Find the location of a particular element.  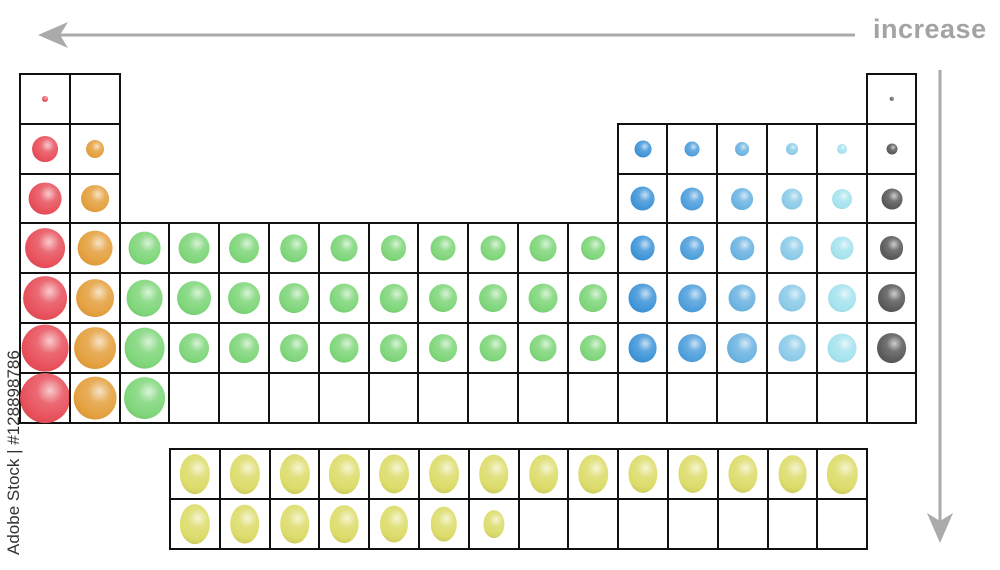

vertical-arrow is located at coordinates (940, 306).